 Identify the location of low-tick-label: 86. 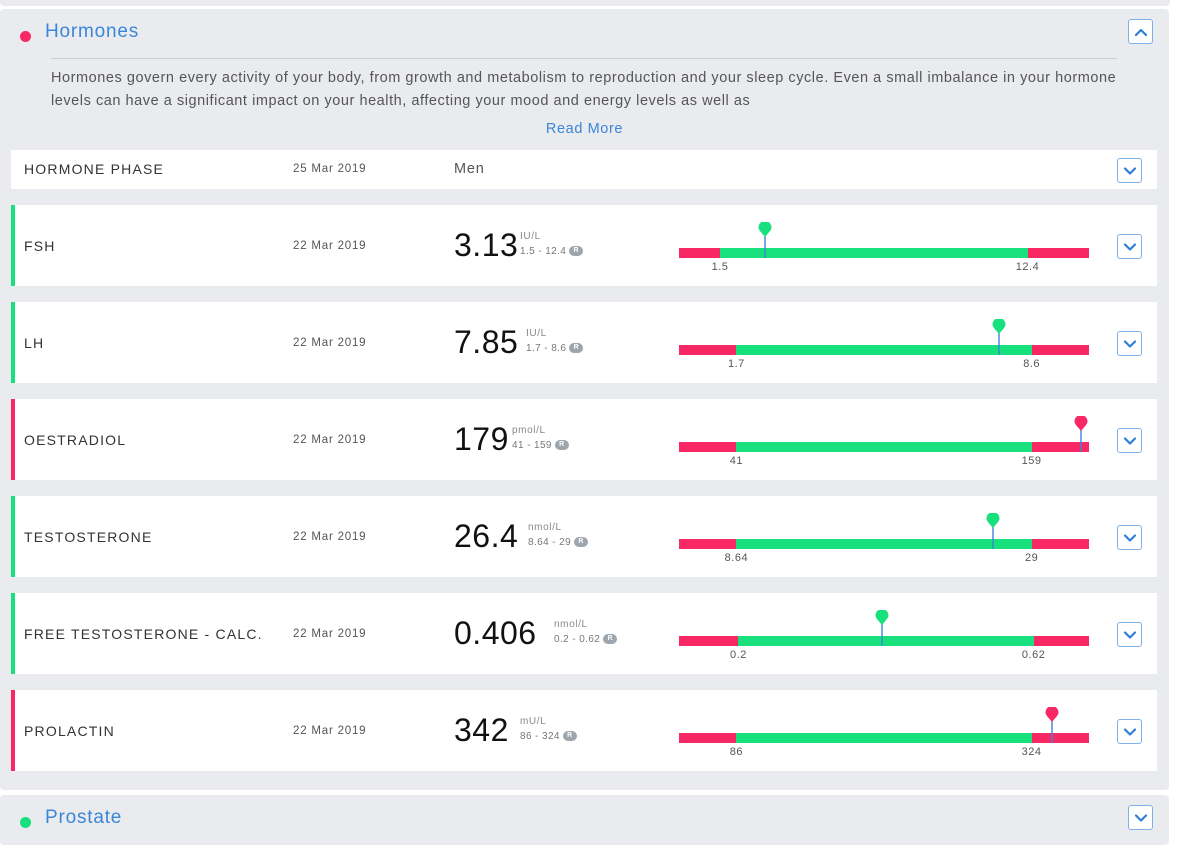
(736, 752).